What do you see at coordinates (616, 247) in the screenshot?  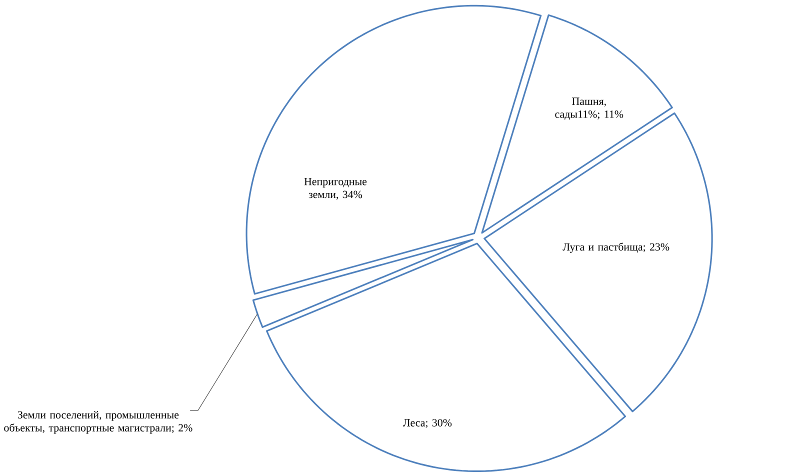 I see `slice-label: Луга и пастбища; 23%` at bounding box center [616, 247].